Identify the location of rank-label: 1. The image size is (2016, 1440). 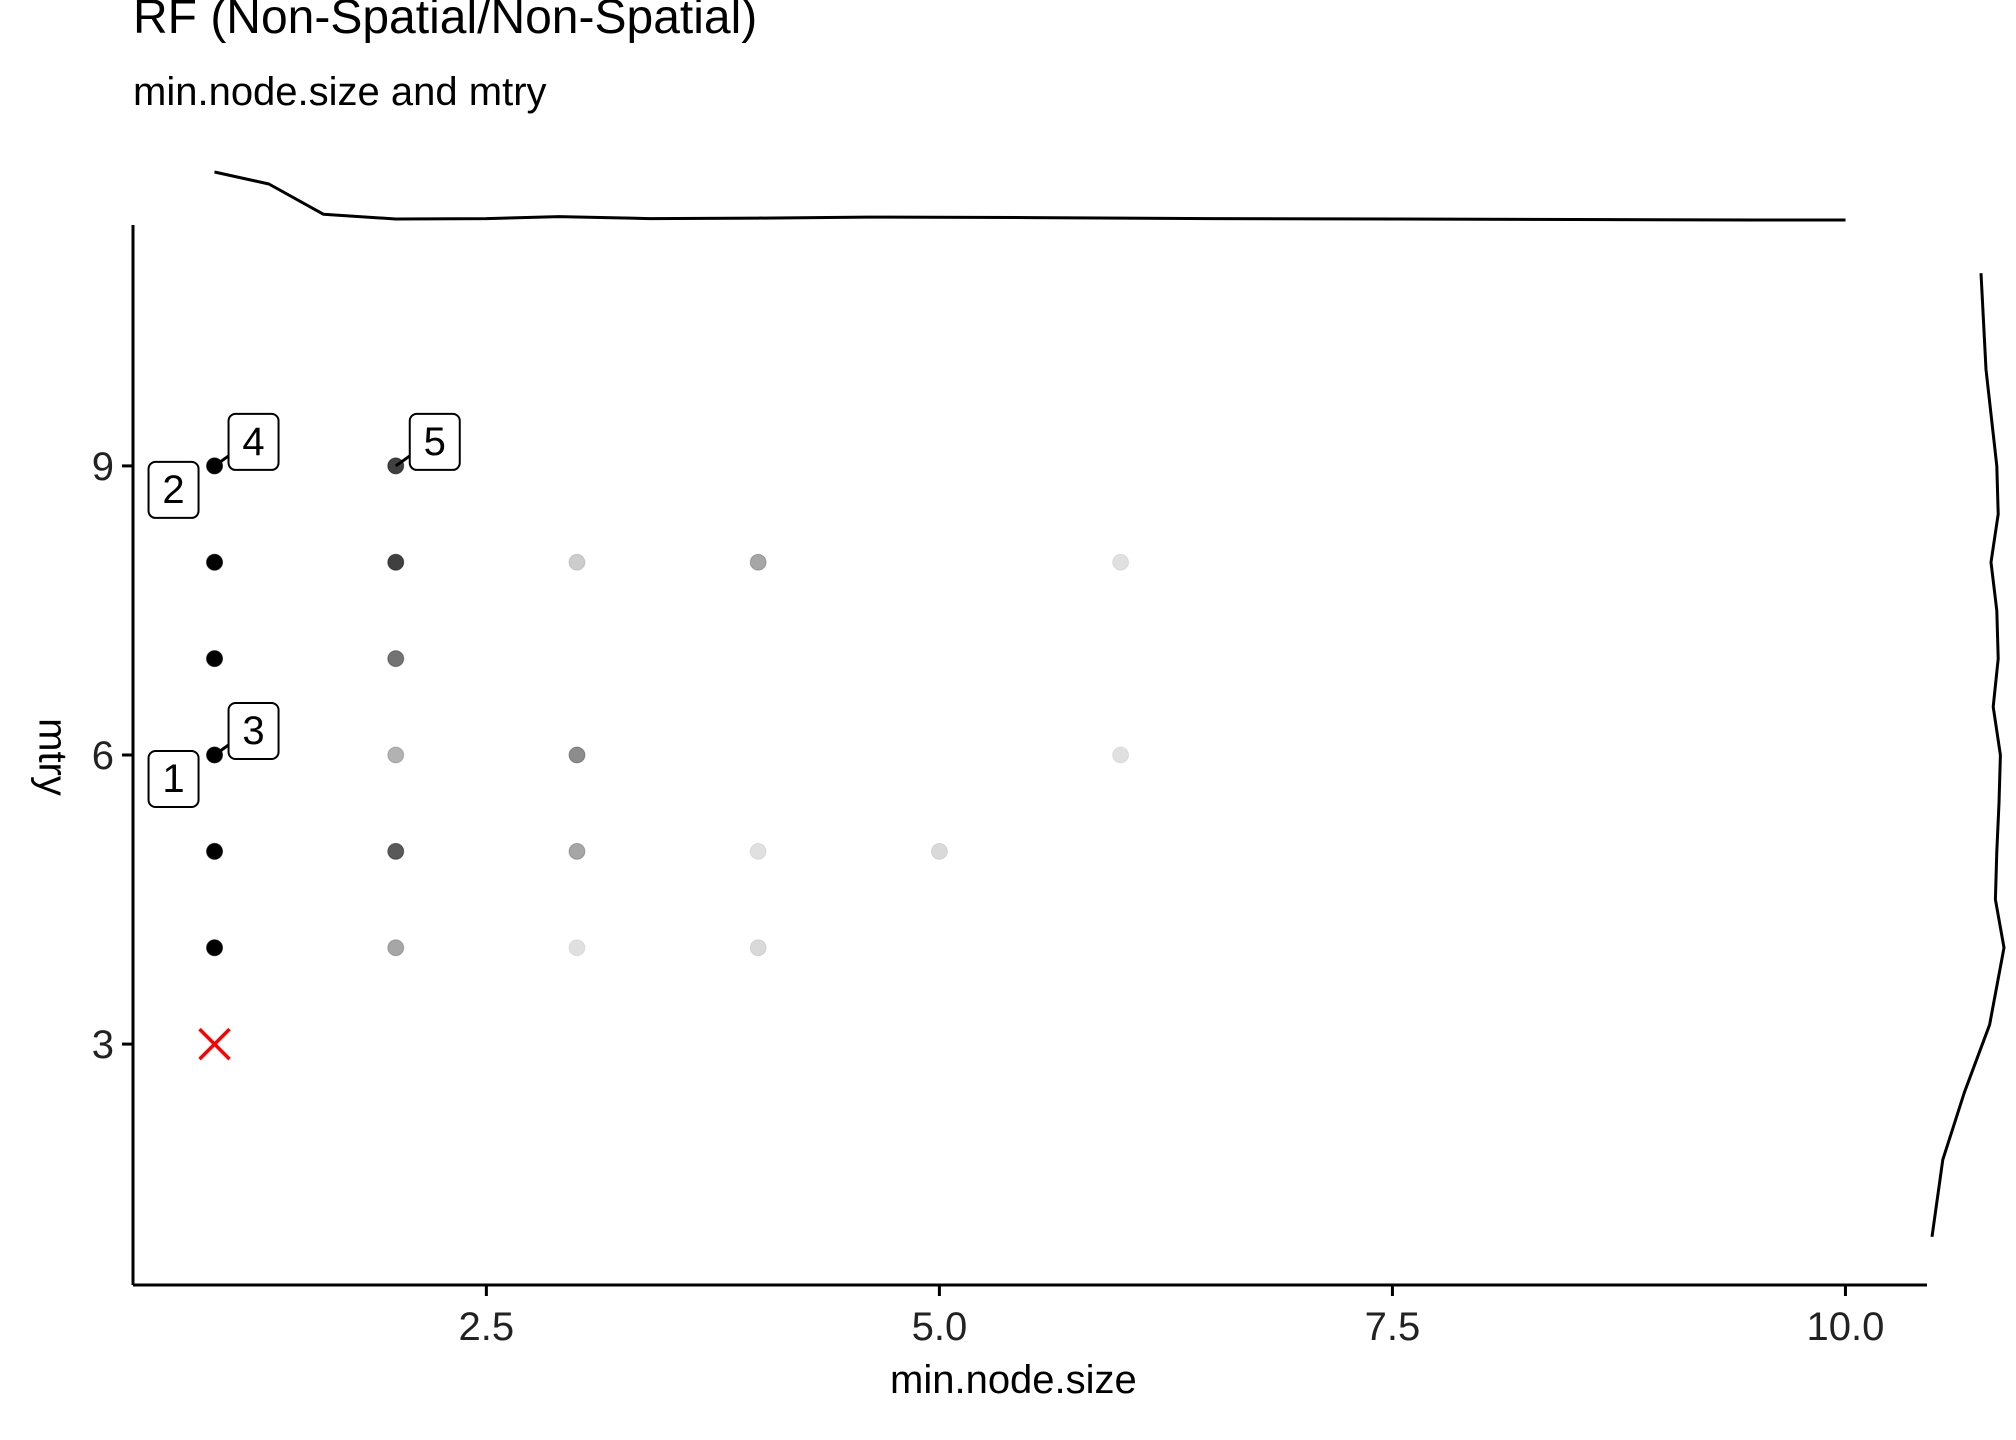
(173, 779).